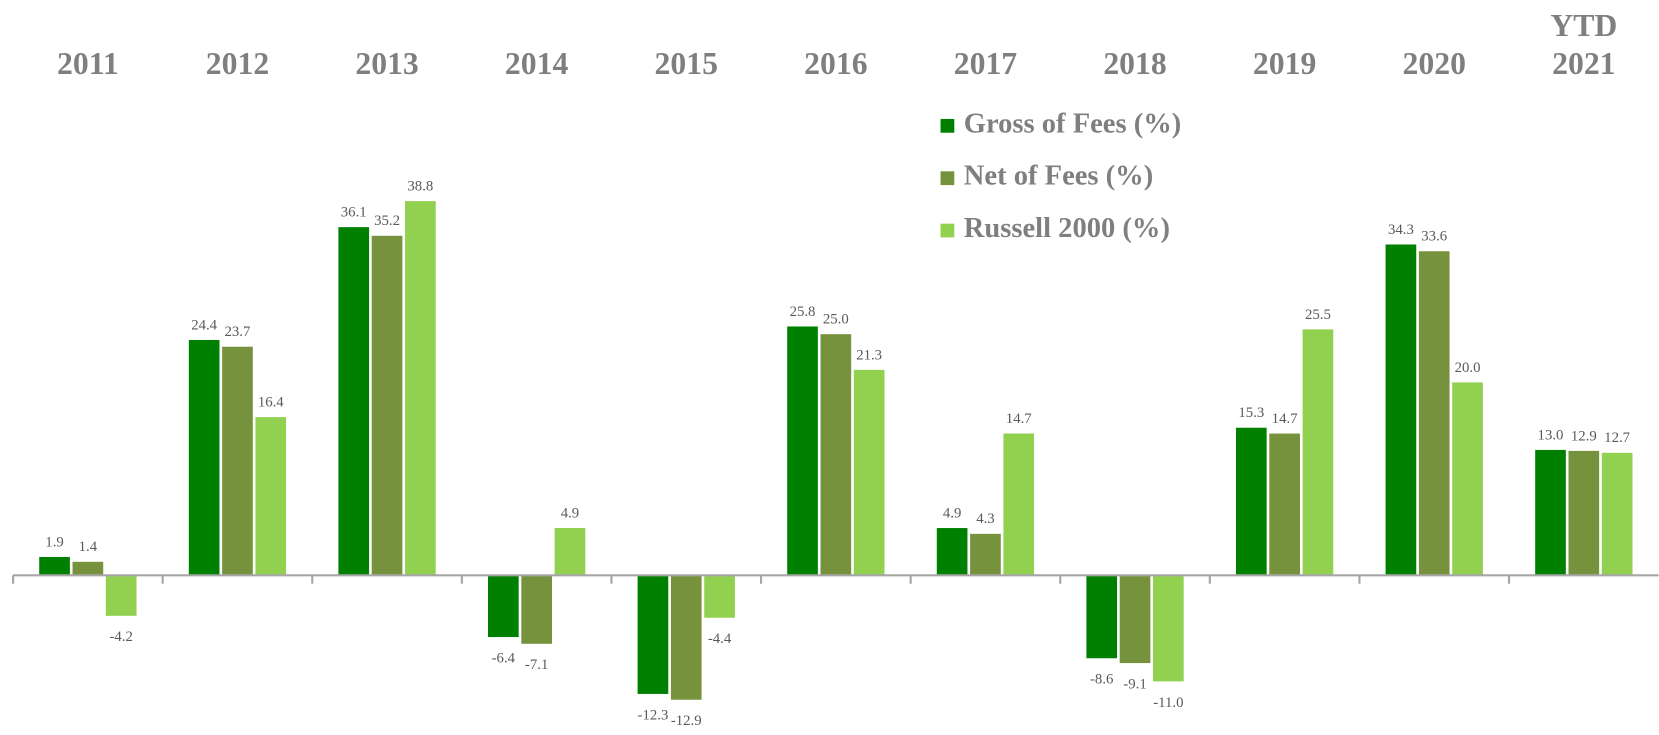  What do you see at coordinates (1251, 413) in the screenshot?
I see `data-label: 15.3` at bounding box center [1251, 413].